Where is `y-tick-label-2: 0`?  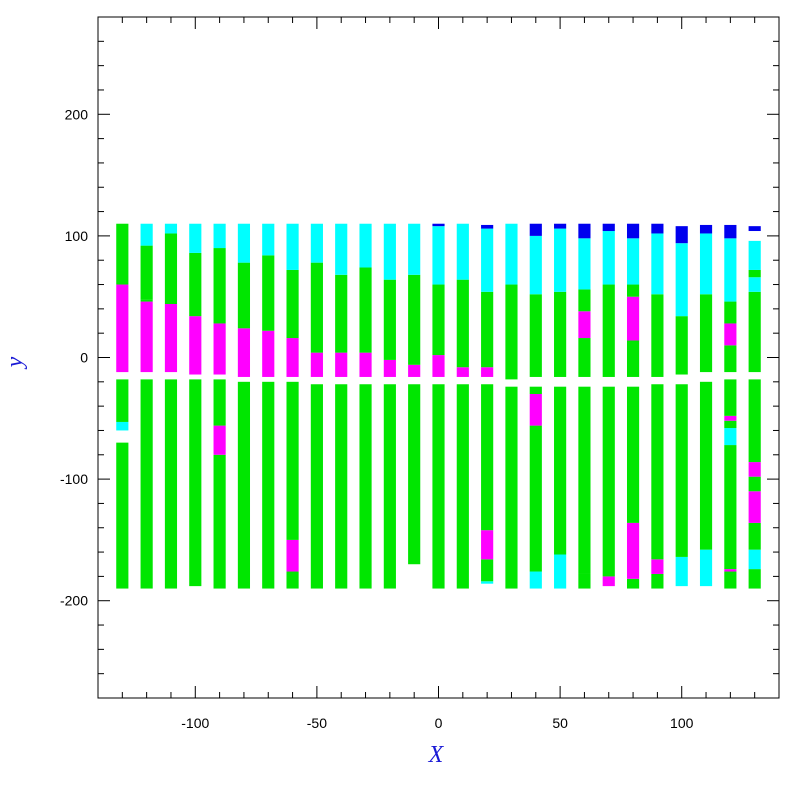
y-tick-label-2: 0 is located at coordinates (84, 358).